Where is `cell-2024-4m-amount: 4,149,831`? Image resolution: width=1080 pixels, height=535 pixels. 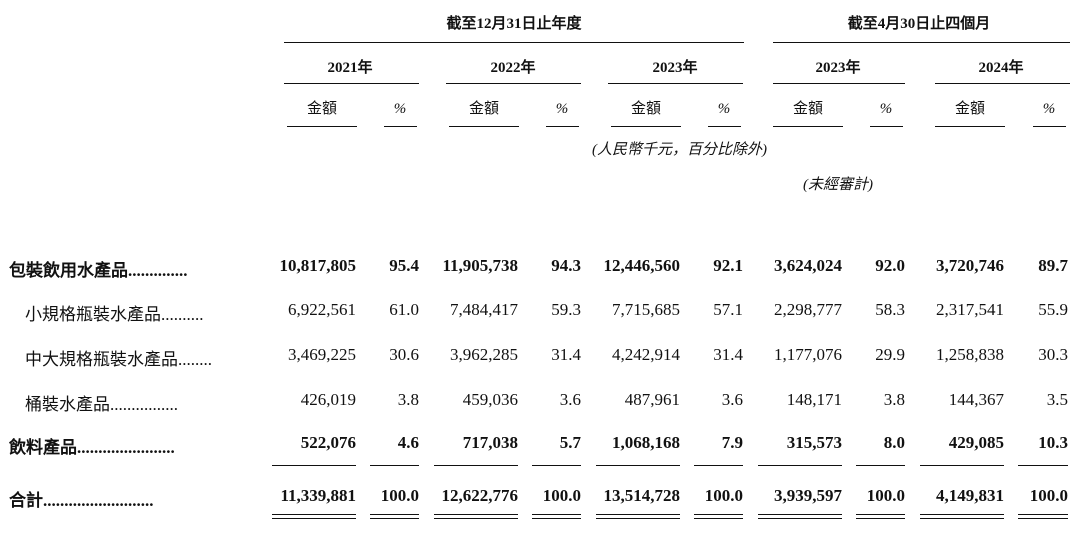 cell-2024-4m-amount: 4,149,831 is located at coordinates (970, 495).